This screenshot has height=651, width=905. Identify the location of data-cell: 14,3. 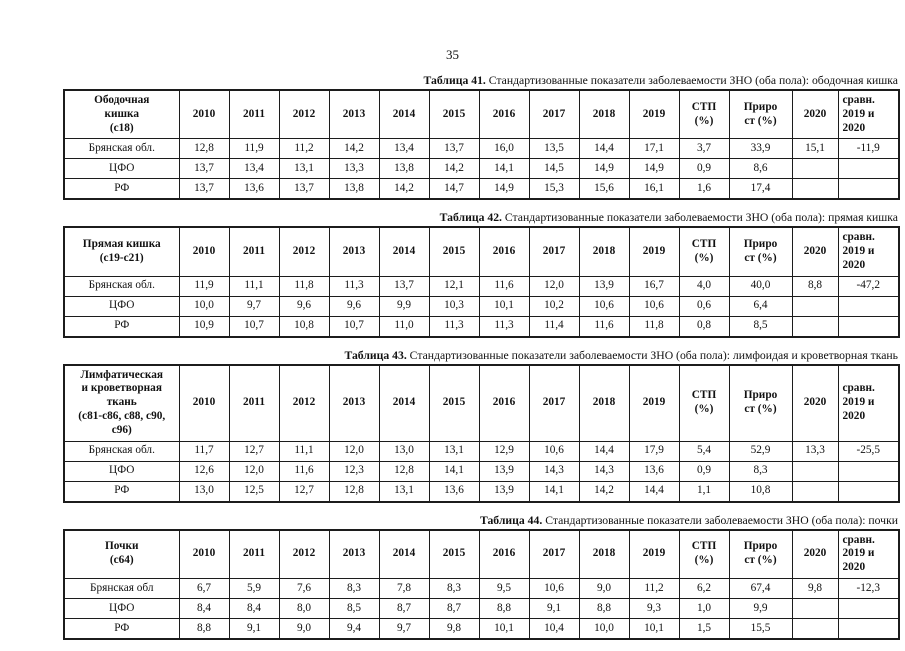
(604, 471).